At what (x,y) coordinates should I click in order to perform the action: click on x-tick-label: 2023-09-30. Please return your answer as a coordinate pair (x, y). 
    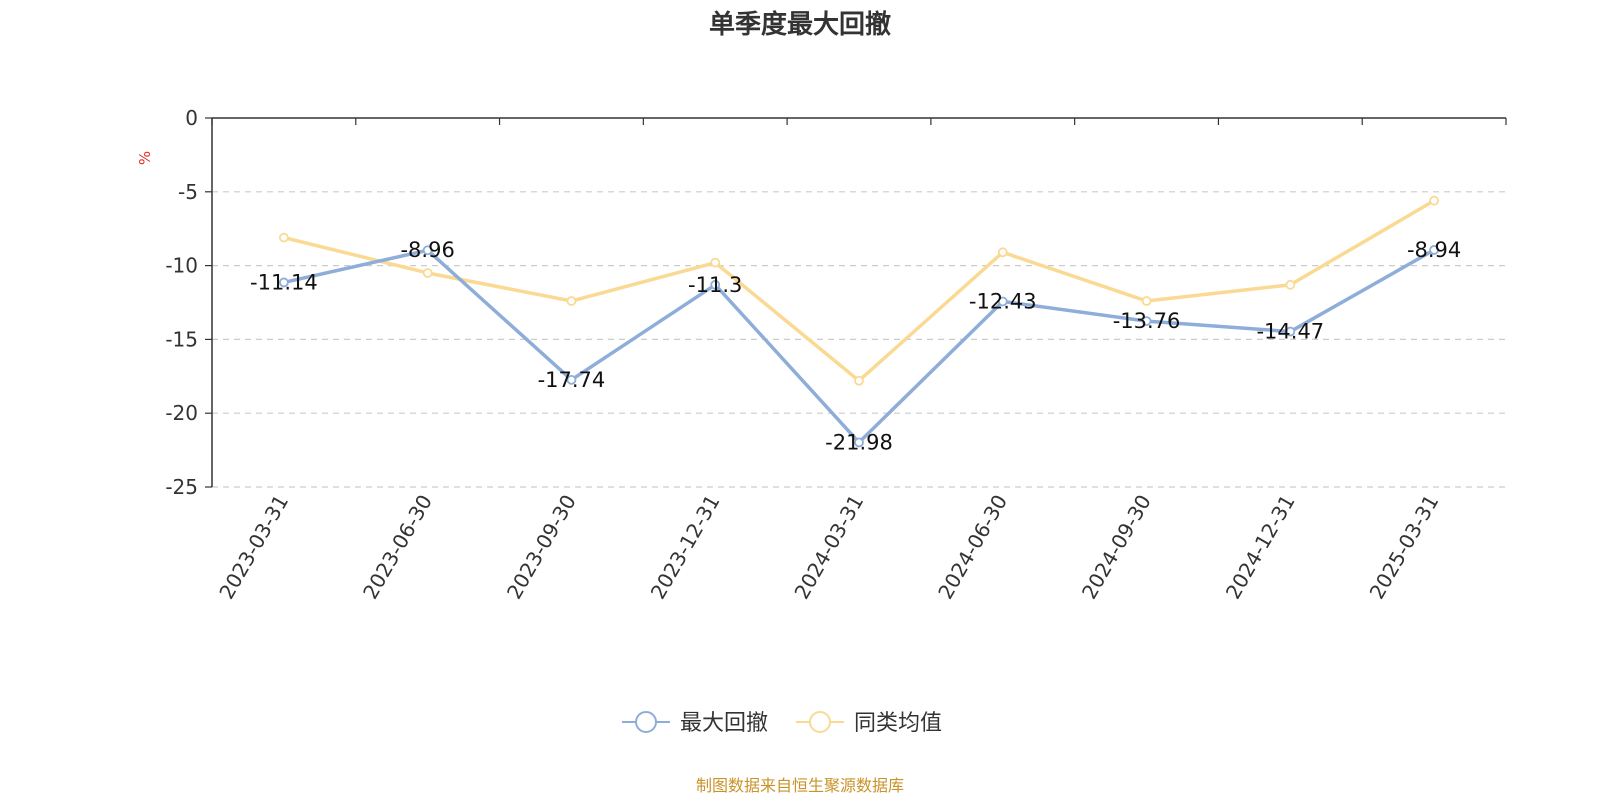
    Looking at the image, I should click on (541, 547).